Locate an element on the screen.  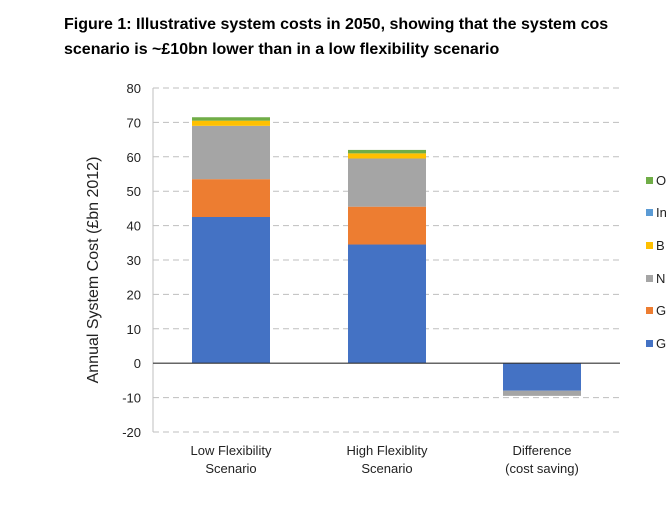
y-tick-label: 40 is located at coordinates (134, 226).